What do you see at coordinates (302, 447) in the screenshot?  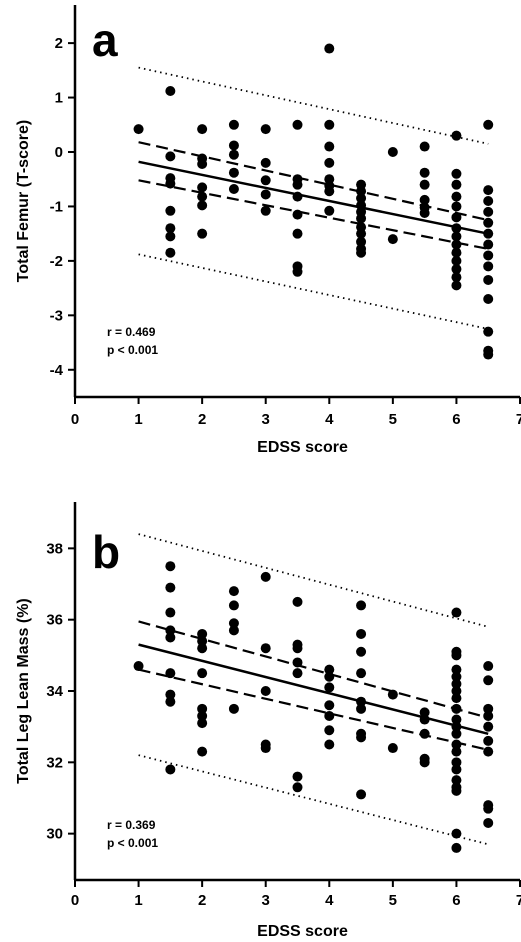 I see `x-axis-title: EDSS score` at bounding box center [302, 447].